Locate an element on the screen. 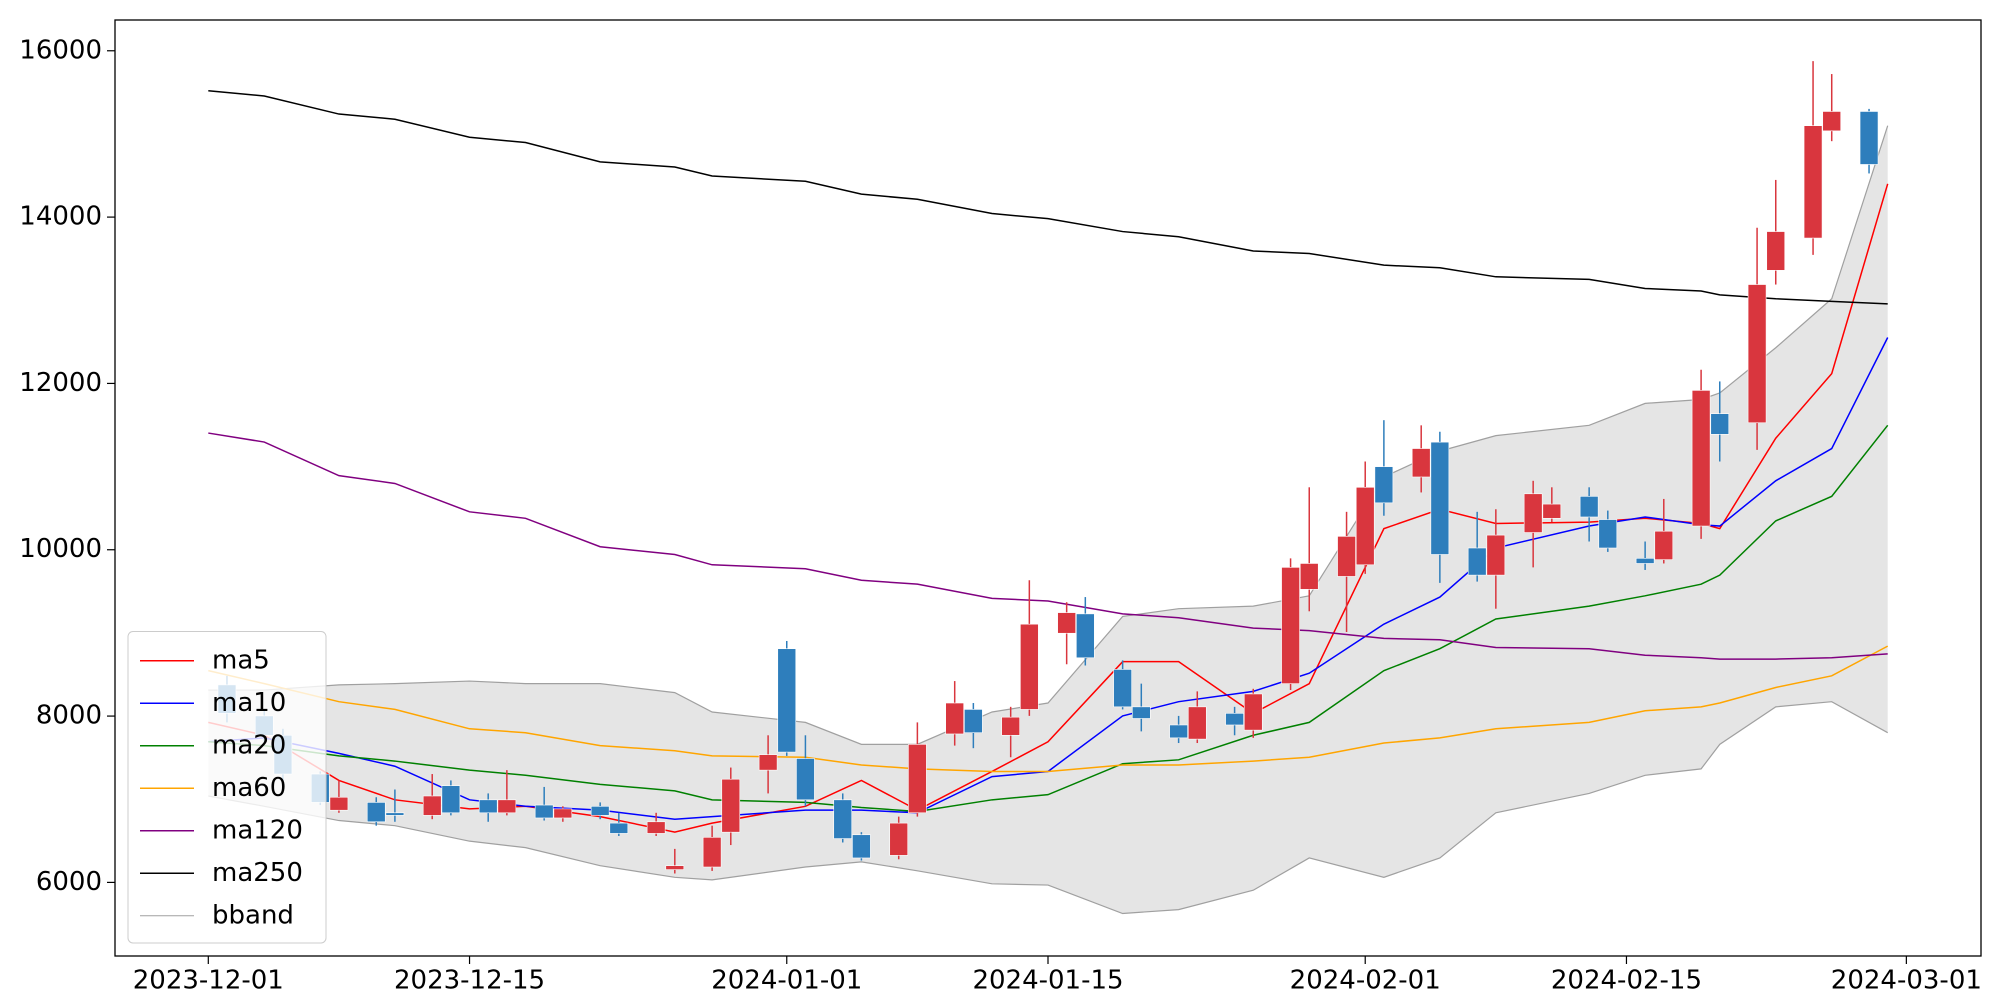  x-tick-label: 2024-02-01 is located at coordinates (1365, 981).